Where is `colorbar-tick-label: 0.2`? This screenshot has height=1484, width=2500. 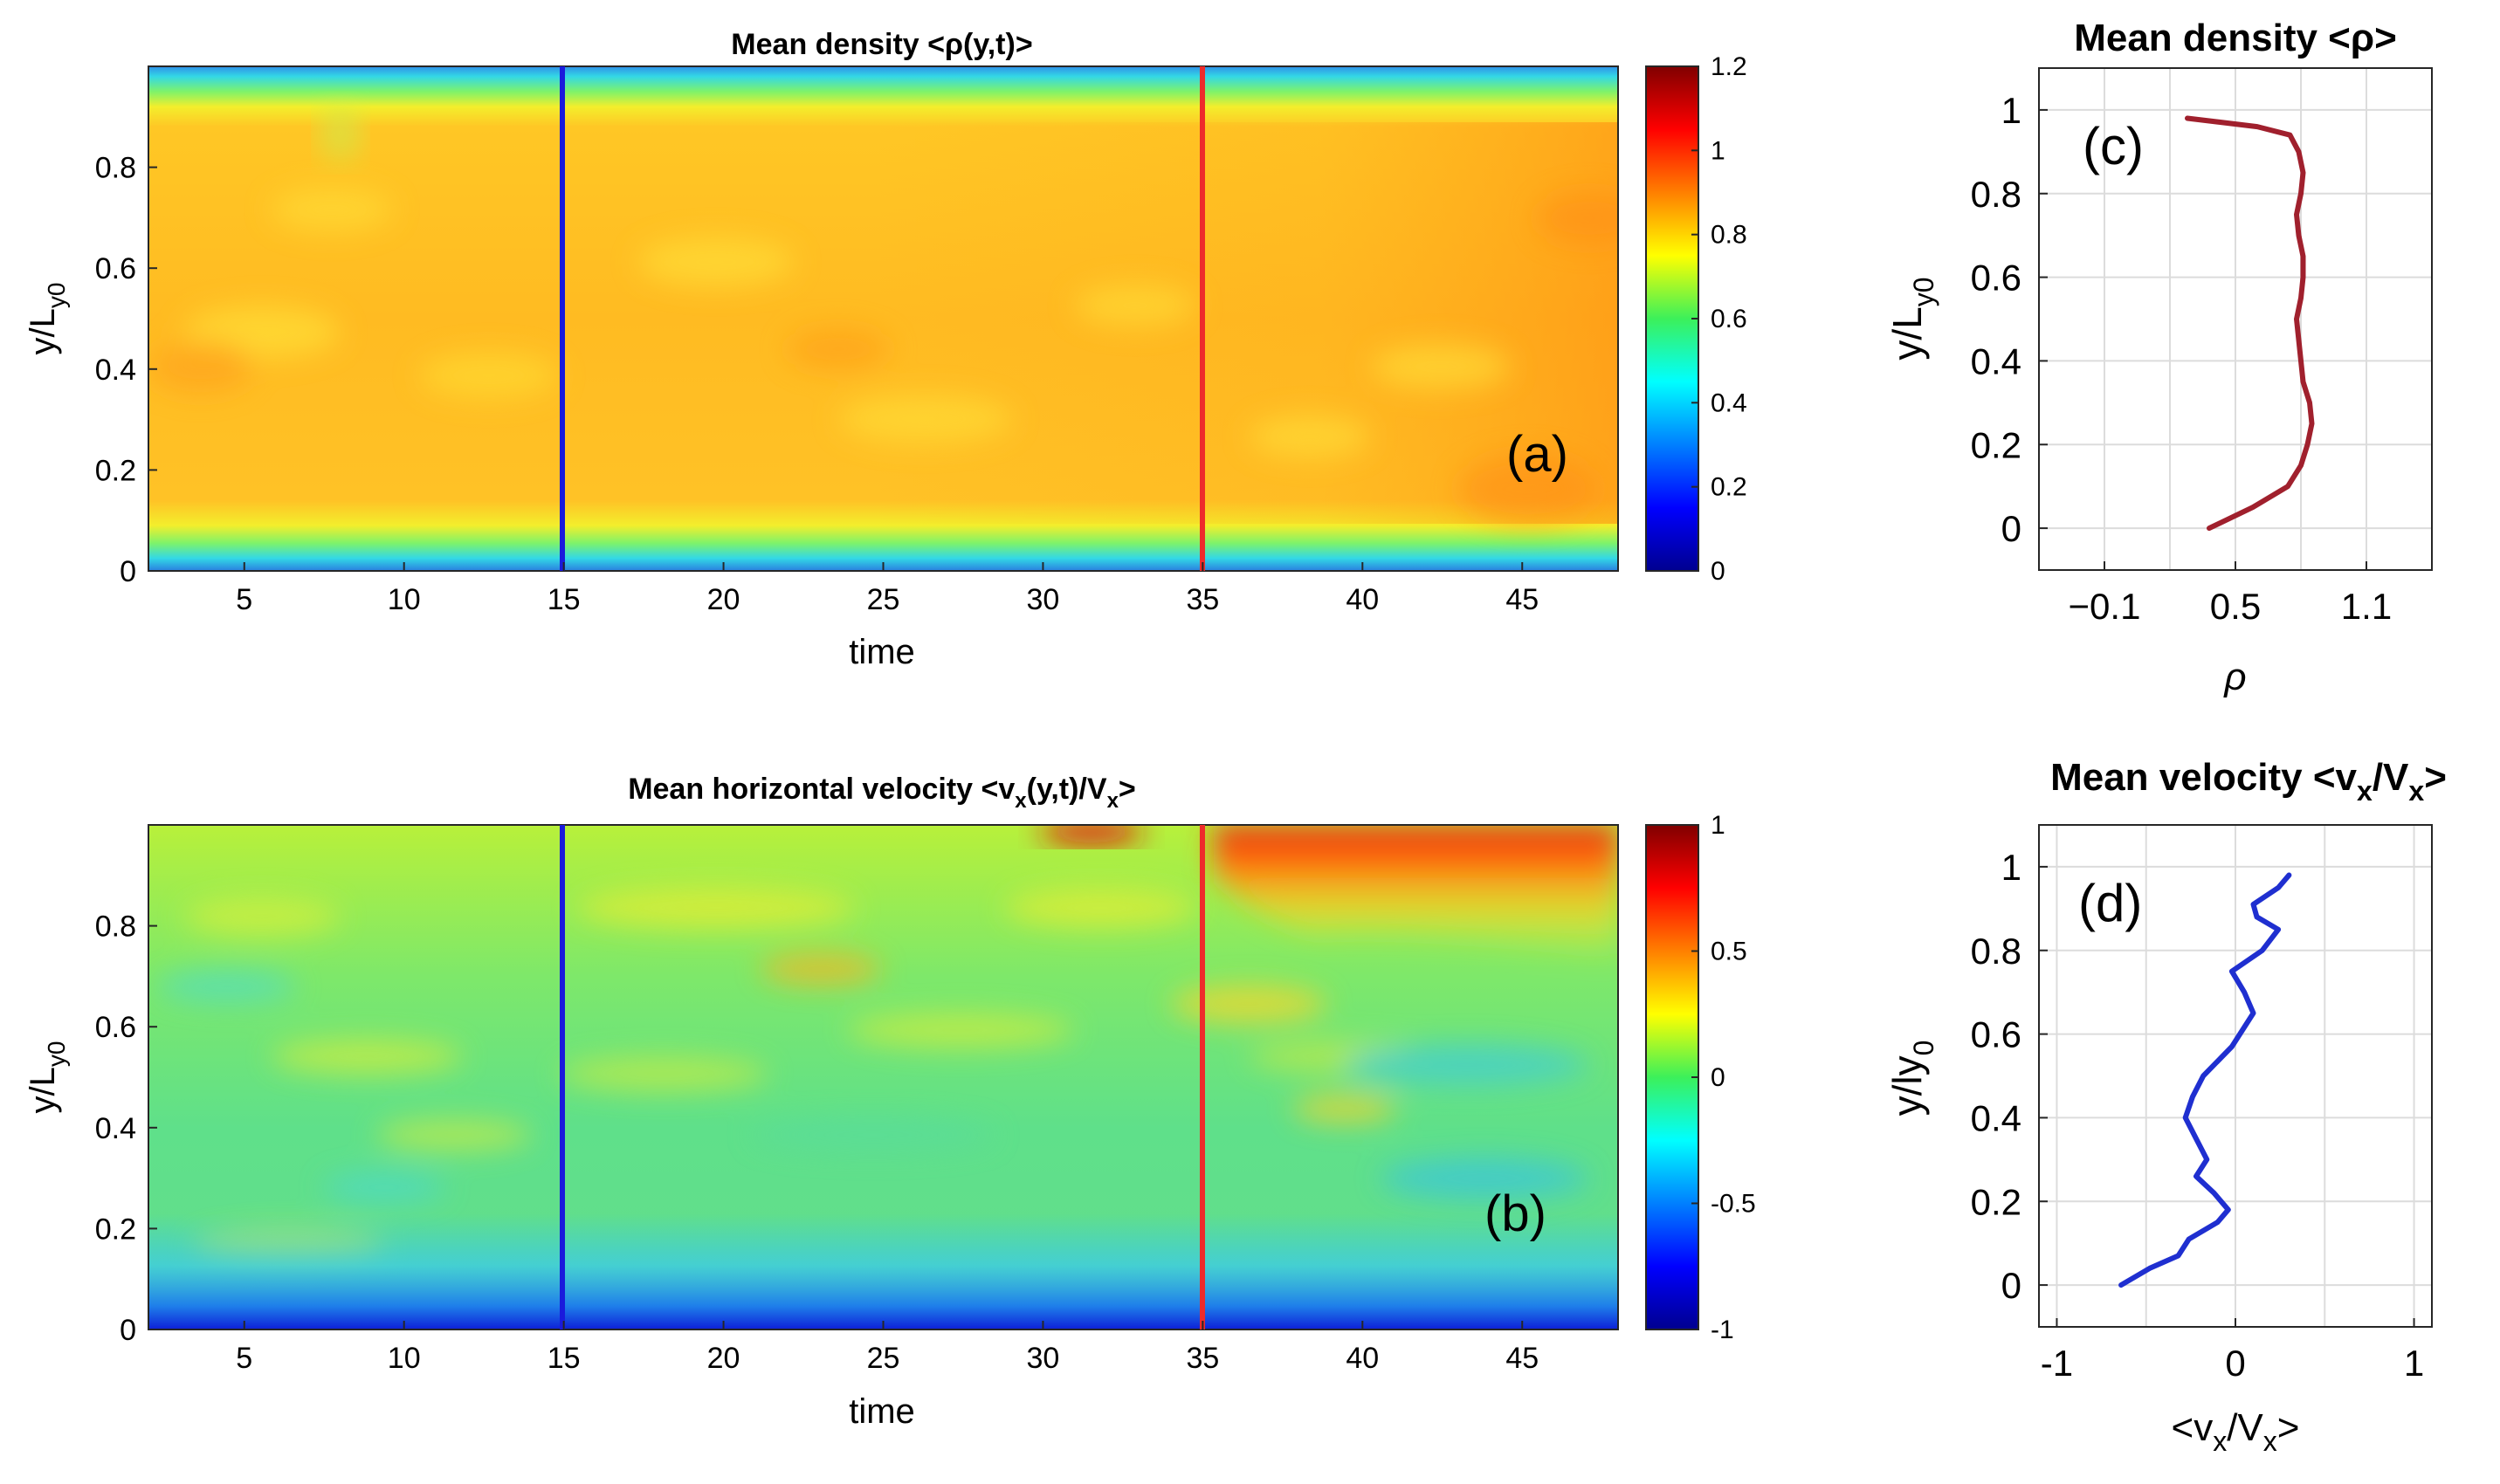
colorbar-tick-label: 0.2 is located at coordinates (1729, 488).